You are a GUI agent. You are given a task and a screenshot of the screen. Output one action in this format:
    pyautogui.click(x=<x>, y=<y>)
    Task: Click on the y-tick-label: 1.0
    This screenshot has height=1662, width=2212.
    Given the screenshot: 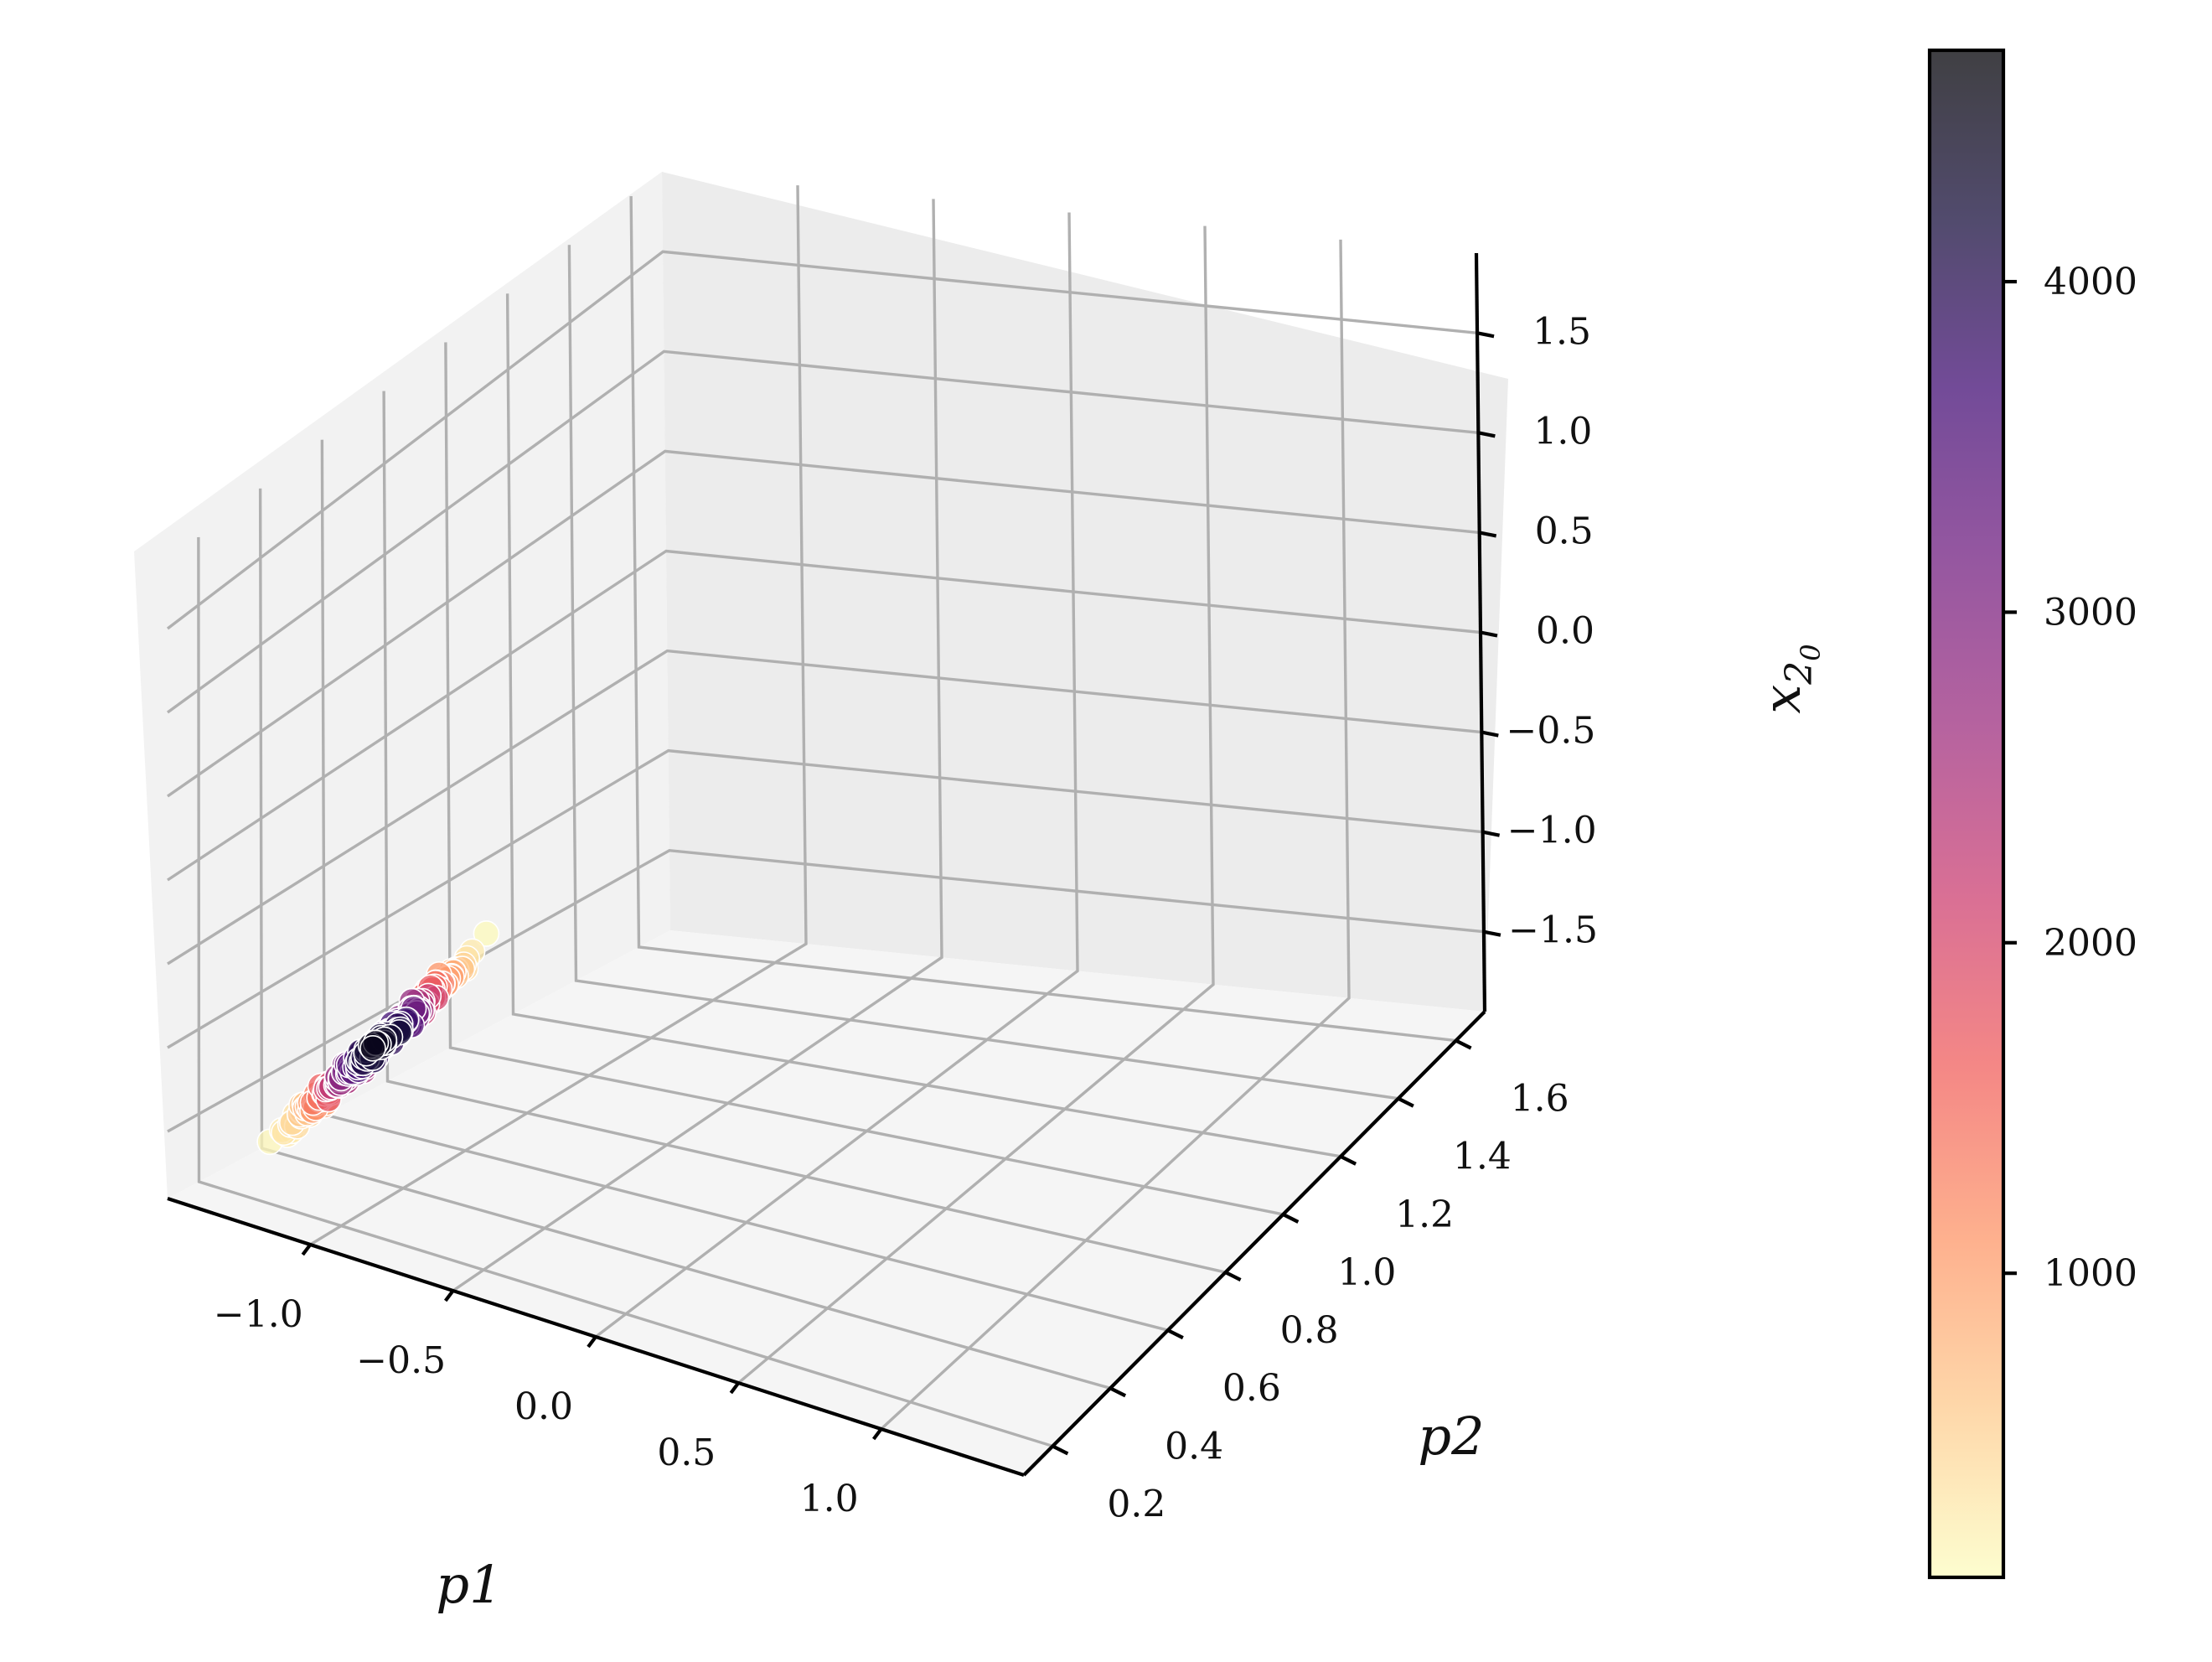 What is the action you would take?
    pyautogui.click(x=1366, y=1272)
    